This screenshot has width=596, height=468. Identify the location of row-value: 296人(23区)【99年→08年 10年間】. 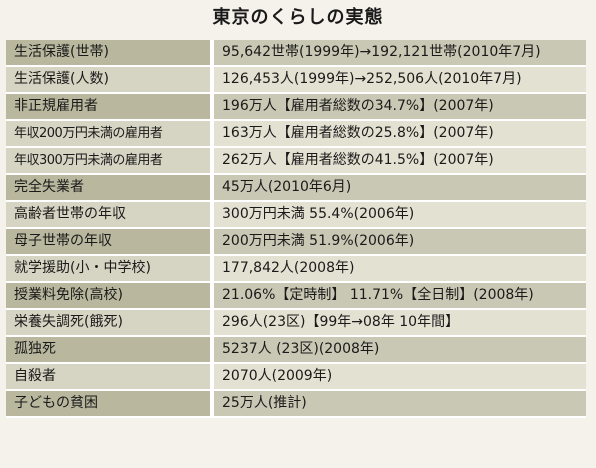
(399, 323).